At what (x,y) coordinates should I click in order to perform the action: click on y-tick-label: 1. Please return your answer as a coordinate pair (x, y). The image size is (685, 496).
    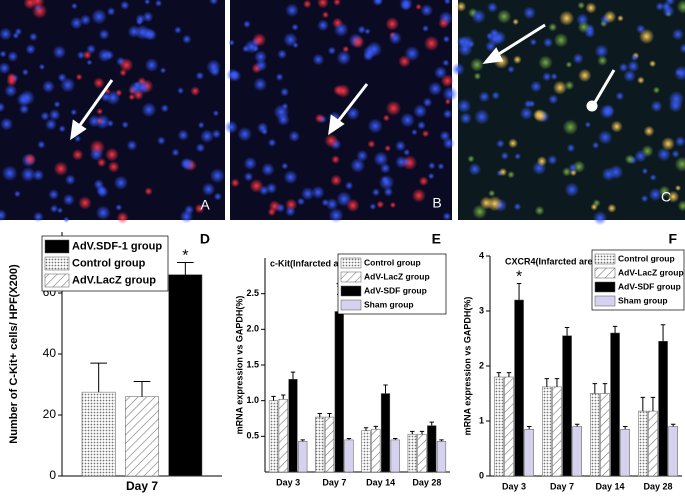
    Looking at the image, I should click on (481, 420).